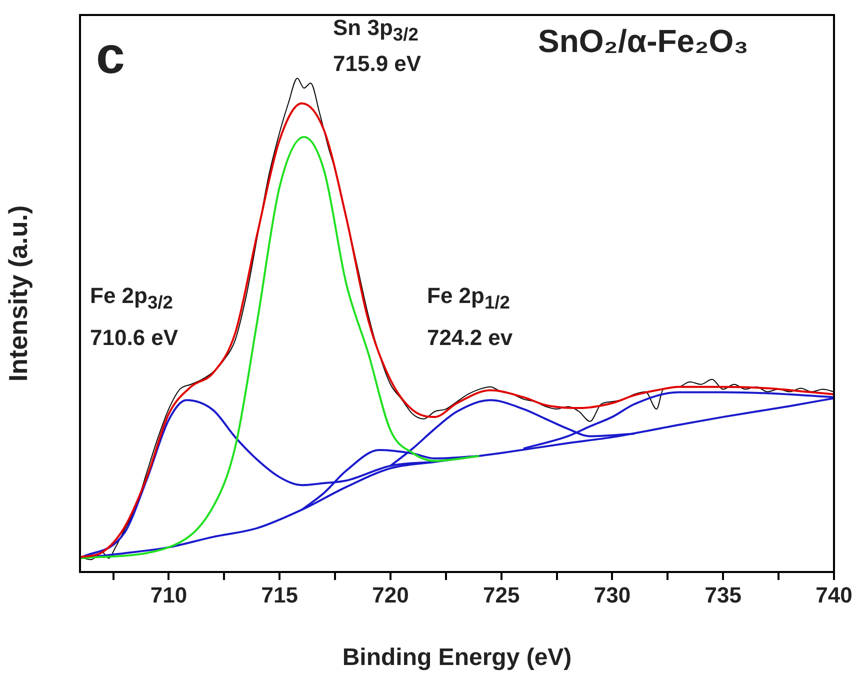  What do you see at coordinates (643, 41) in the screenshot?
I see `text: SnO₂/α-Fe₂O₃` at bounding box center [643, 41].